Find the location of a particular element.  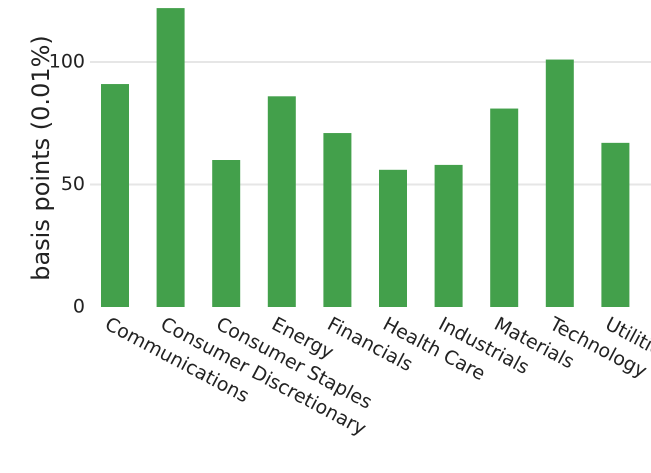

y-tick-label: 50 is located at coordinates (73, 184).